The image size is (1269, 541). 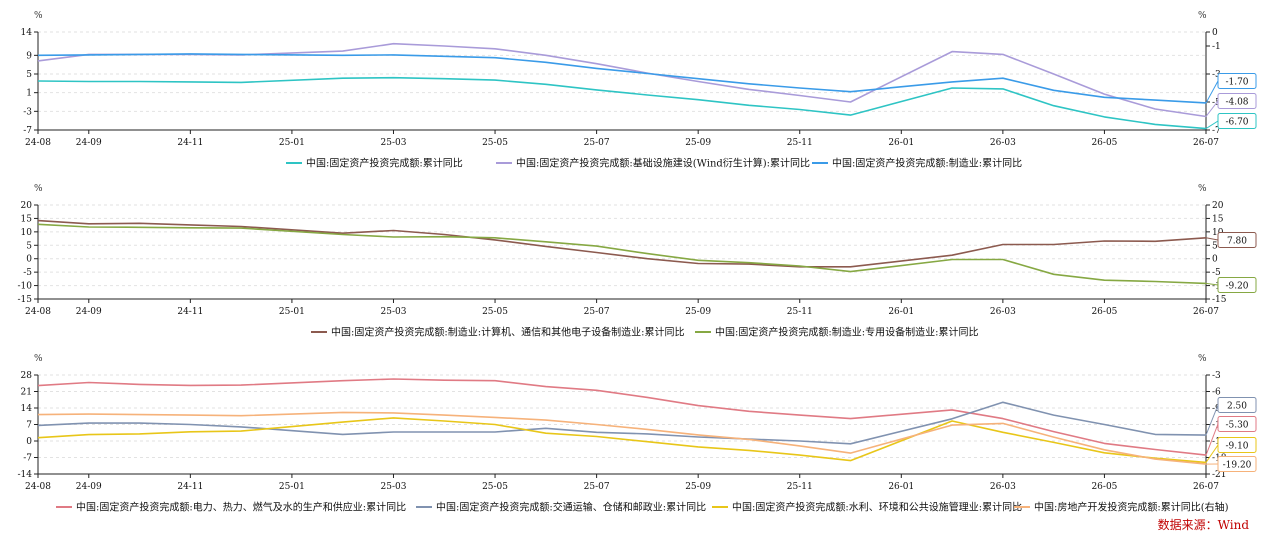 I want to click on left-tick-label: -10, so click(x=25, y=287).